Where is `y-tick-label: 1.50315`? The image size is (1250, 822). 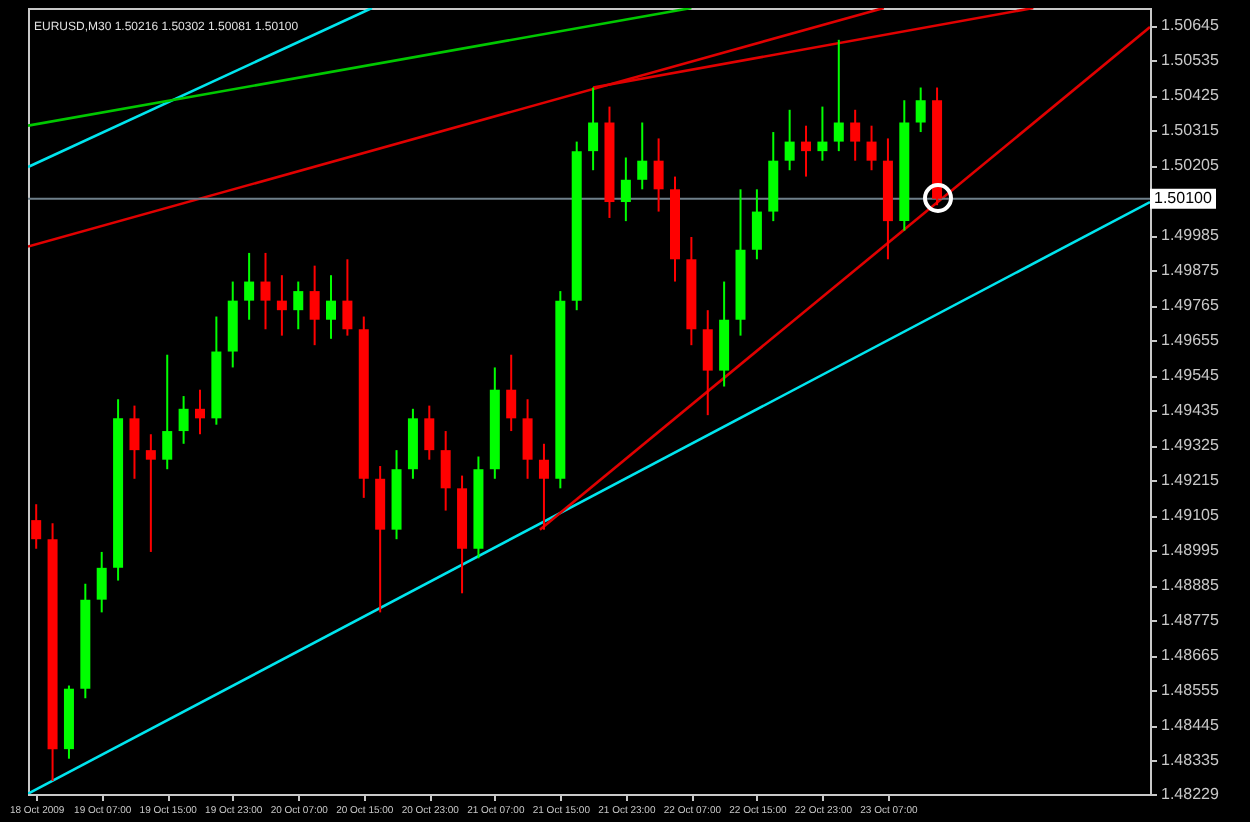 y-tick-label: 1.50315 is located at coordinates (1190, 130).